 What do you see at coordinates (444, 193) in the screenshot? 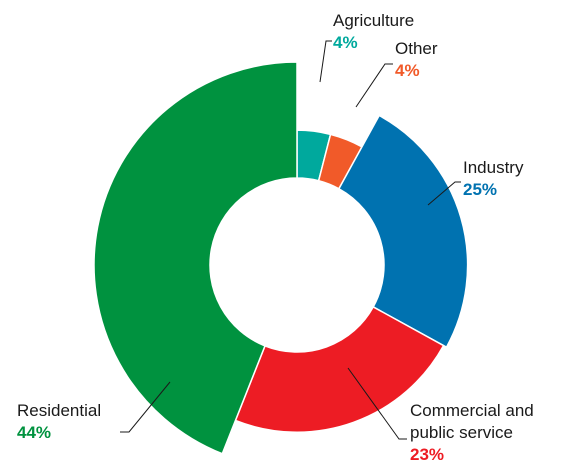
I see `leader-line-industry` at bounding box center [444, 193].